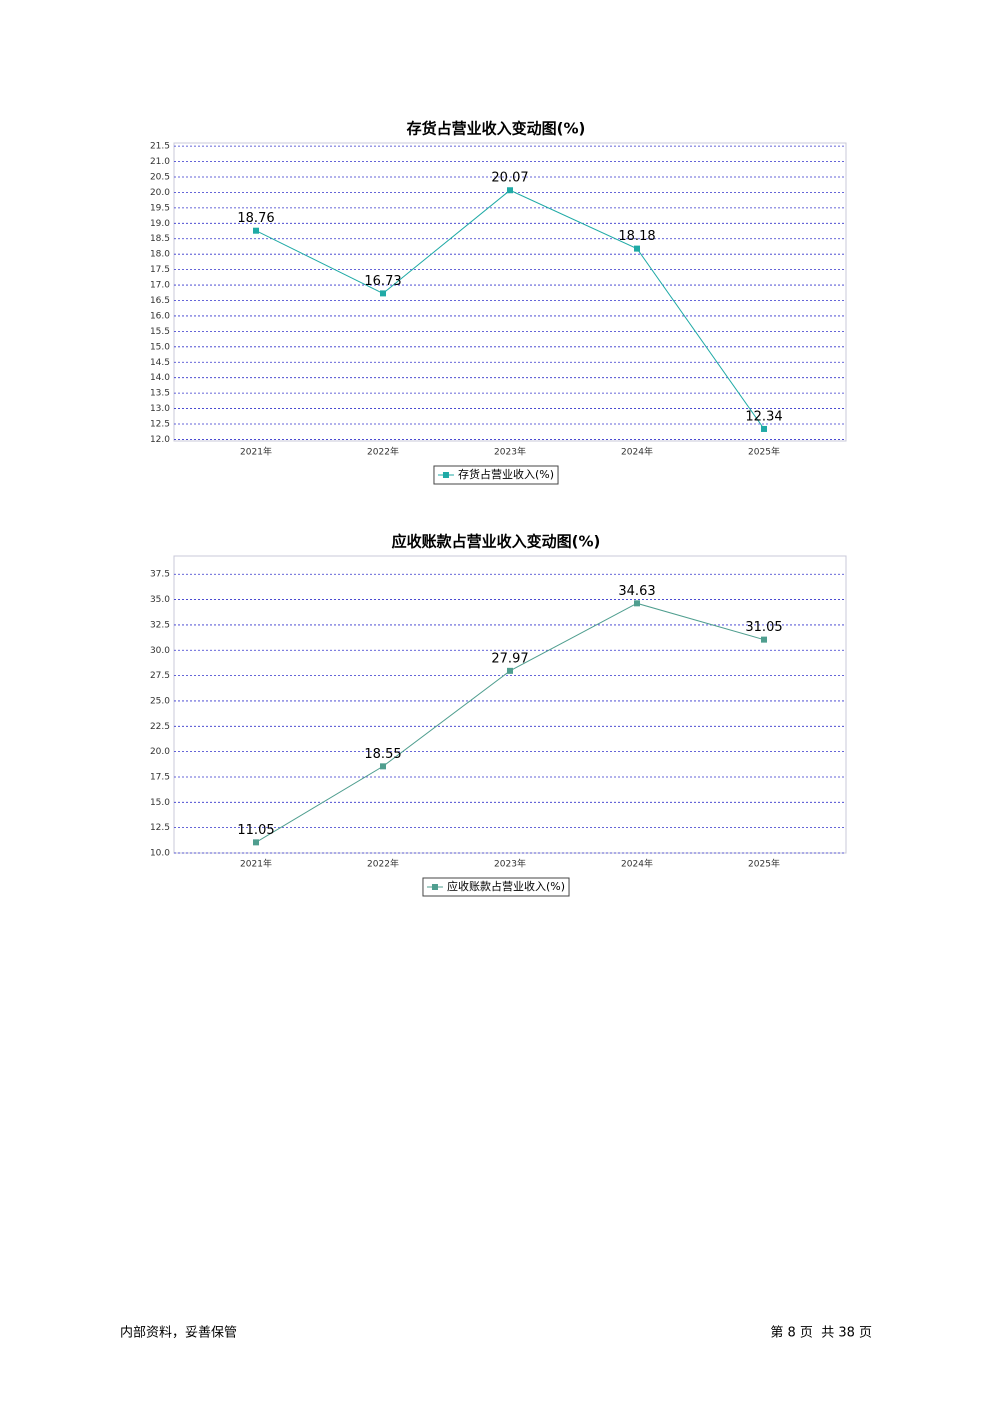  Describe the element at coordinates (160, 651) in the screenshot. I see `y-tick-label: 30.0` at that location.